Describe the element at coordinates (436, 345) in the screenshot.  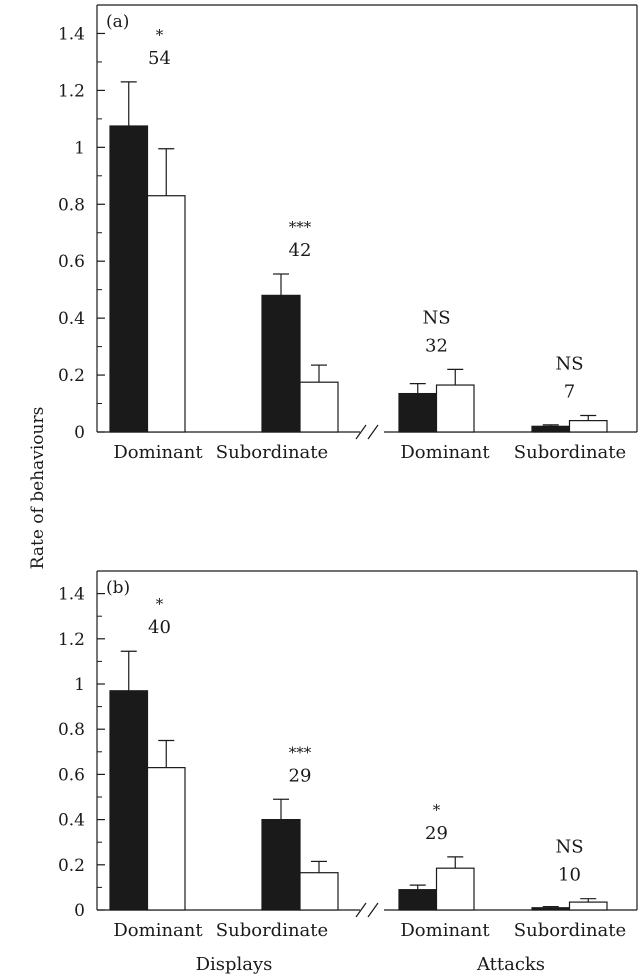
I see `sample-size-label: 32` at that location.